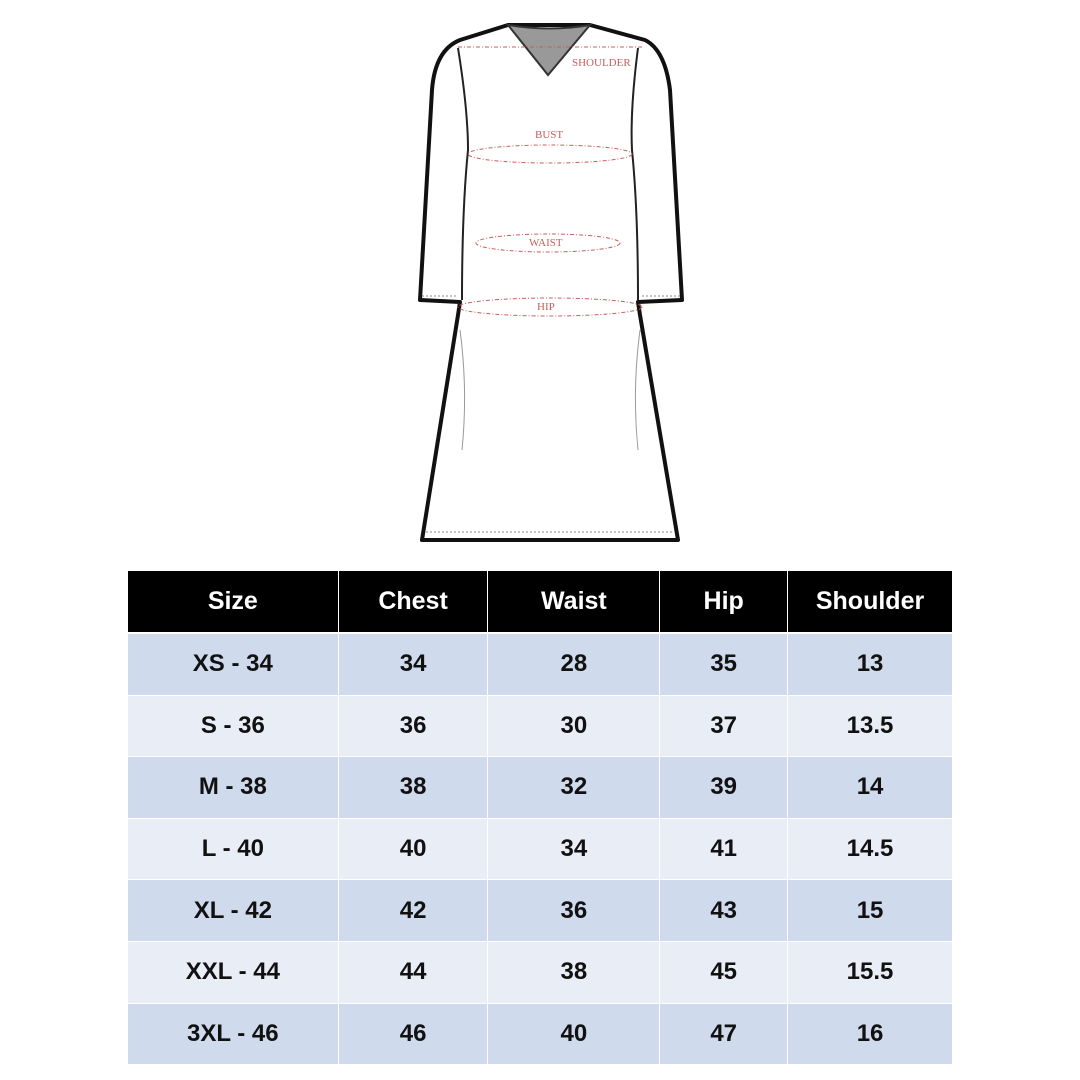  I want to click on neckline, so click(549, 50).